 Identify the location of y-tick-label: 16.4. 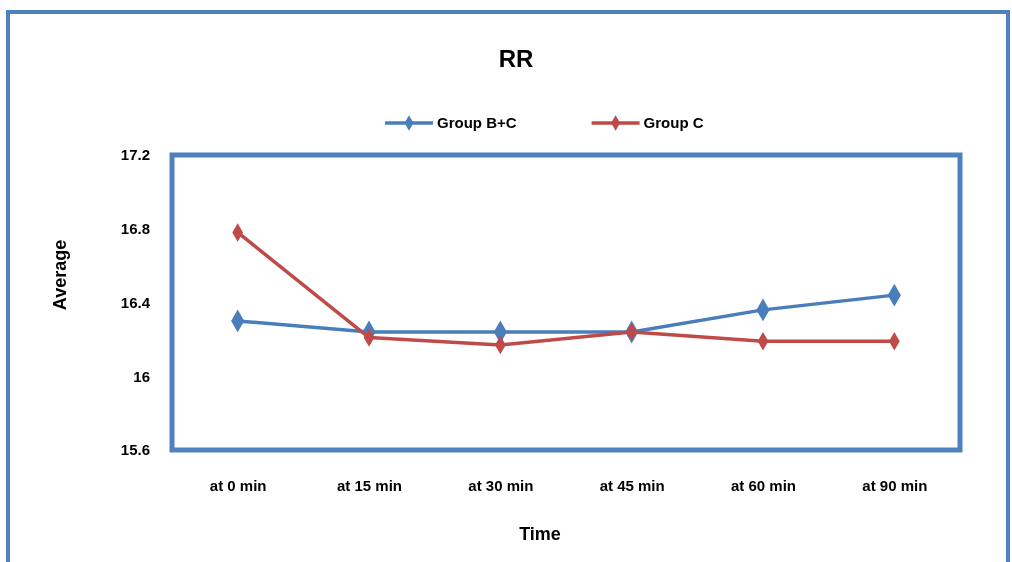
(135, 302).